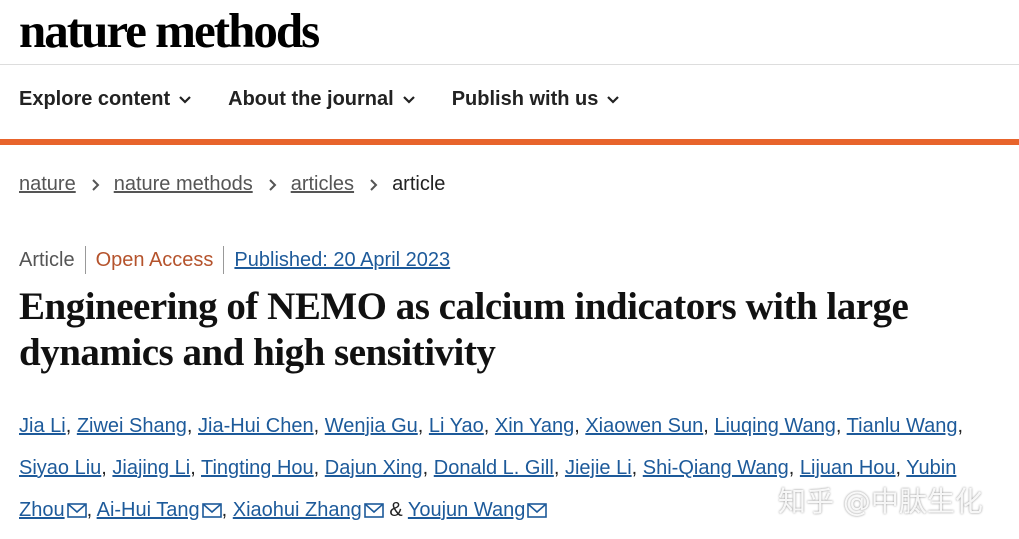  What do you see at coordinates (169, 30) in the screenshot?
I see `logo: nature methods` at bounding box center [169, 30].